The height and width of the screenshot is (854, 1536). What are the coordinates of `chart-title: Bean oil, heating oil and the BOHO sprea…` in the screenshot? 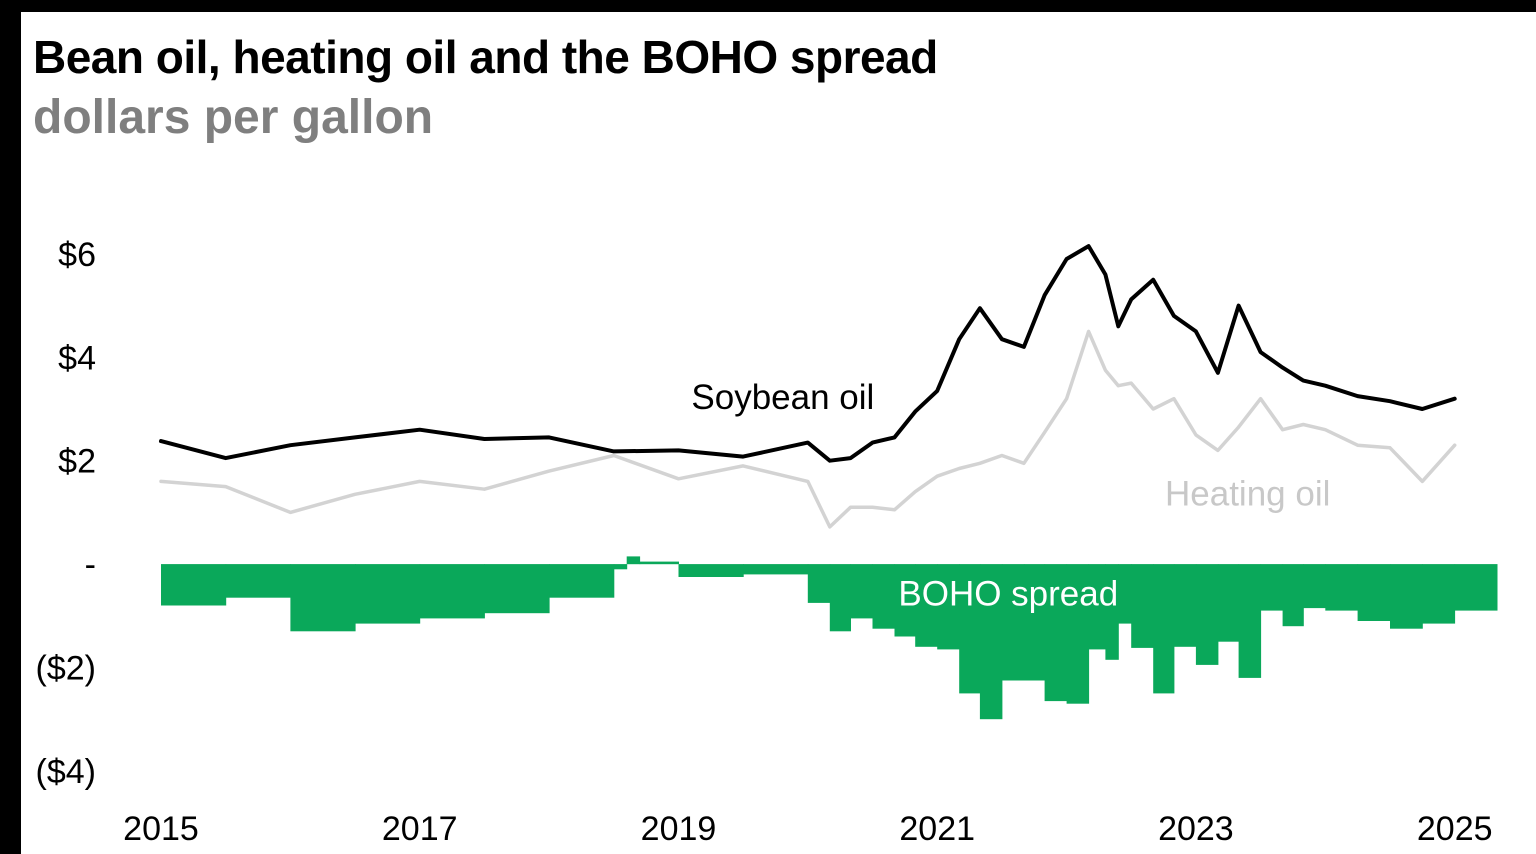 It's located at (485, 57).